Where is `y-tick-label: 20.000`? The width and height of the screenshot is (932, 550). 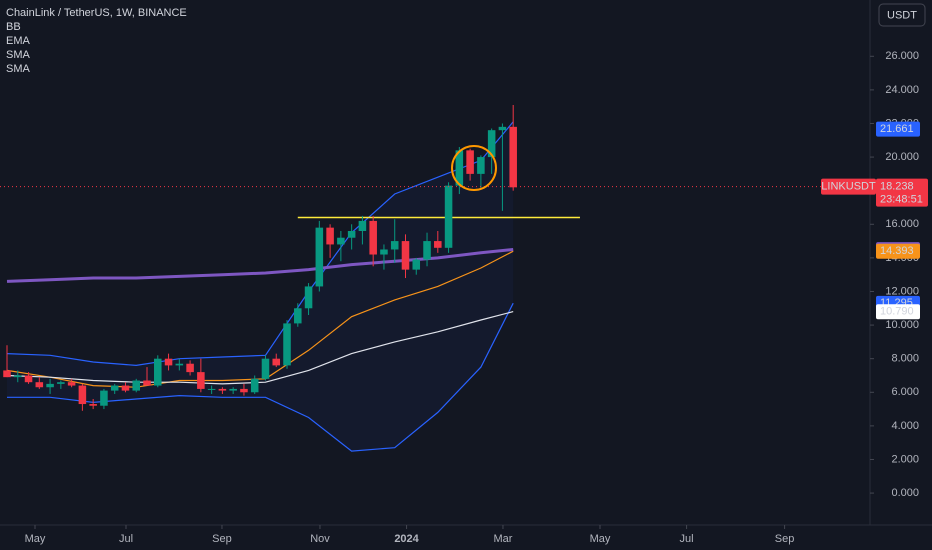 y-tick-label: 20.000 is located at coordinates (902, 157).